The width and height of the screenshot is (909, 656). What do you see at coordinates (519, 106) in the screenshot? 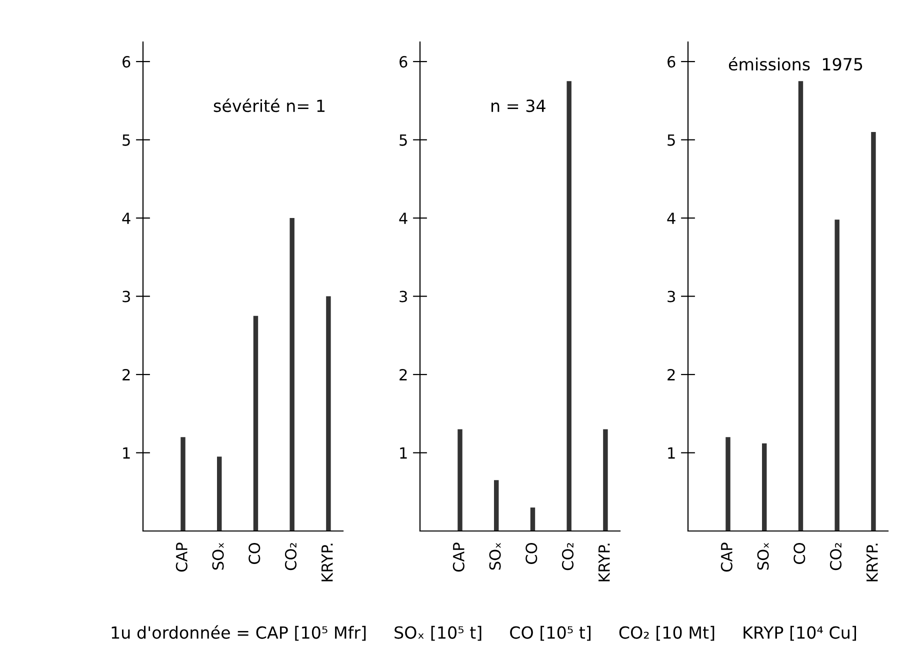
I see `text: n = 34` at bounding box center [519, 106].